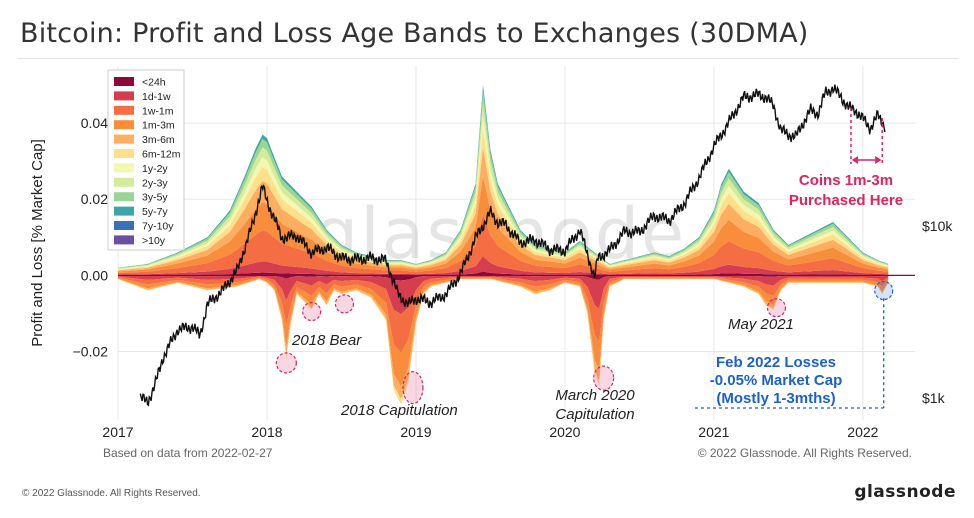 The image size is (974, 518). What do you see at coordinates (158, 140) in the screenshot?
I see `legend-label: 3m-6m` at bounding box center [158, 140].